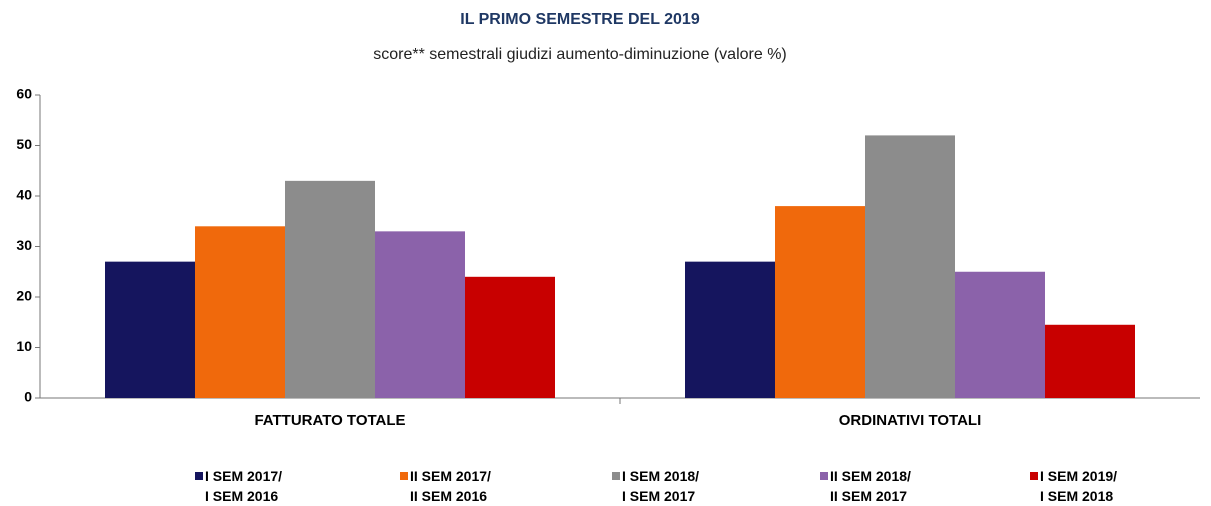 The height and width of the screenshot is (506, 1211). Describe the element at coordinates (1079, 486) in the screenshot. I see `legend-label: I SEM 2019/ I SEM 2018` at that location.